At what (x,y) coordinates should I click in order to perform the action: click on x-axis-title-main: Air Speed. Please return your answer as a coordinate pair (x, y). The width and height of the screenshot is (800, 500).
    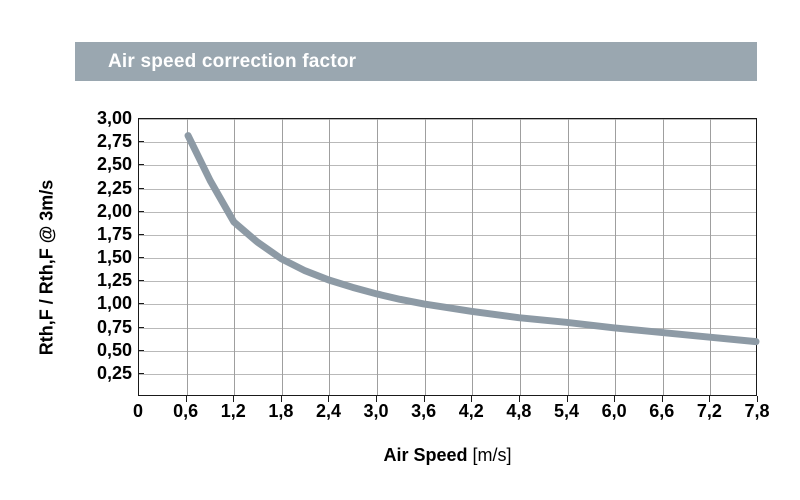
    Looking at the image, I should click on (425, 455).